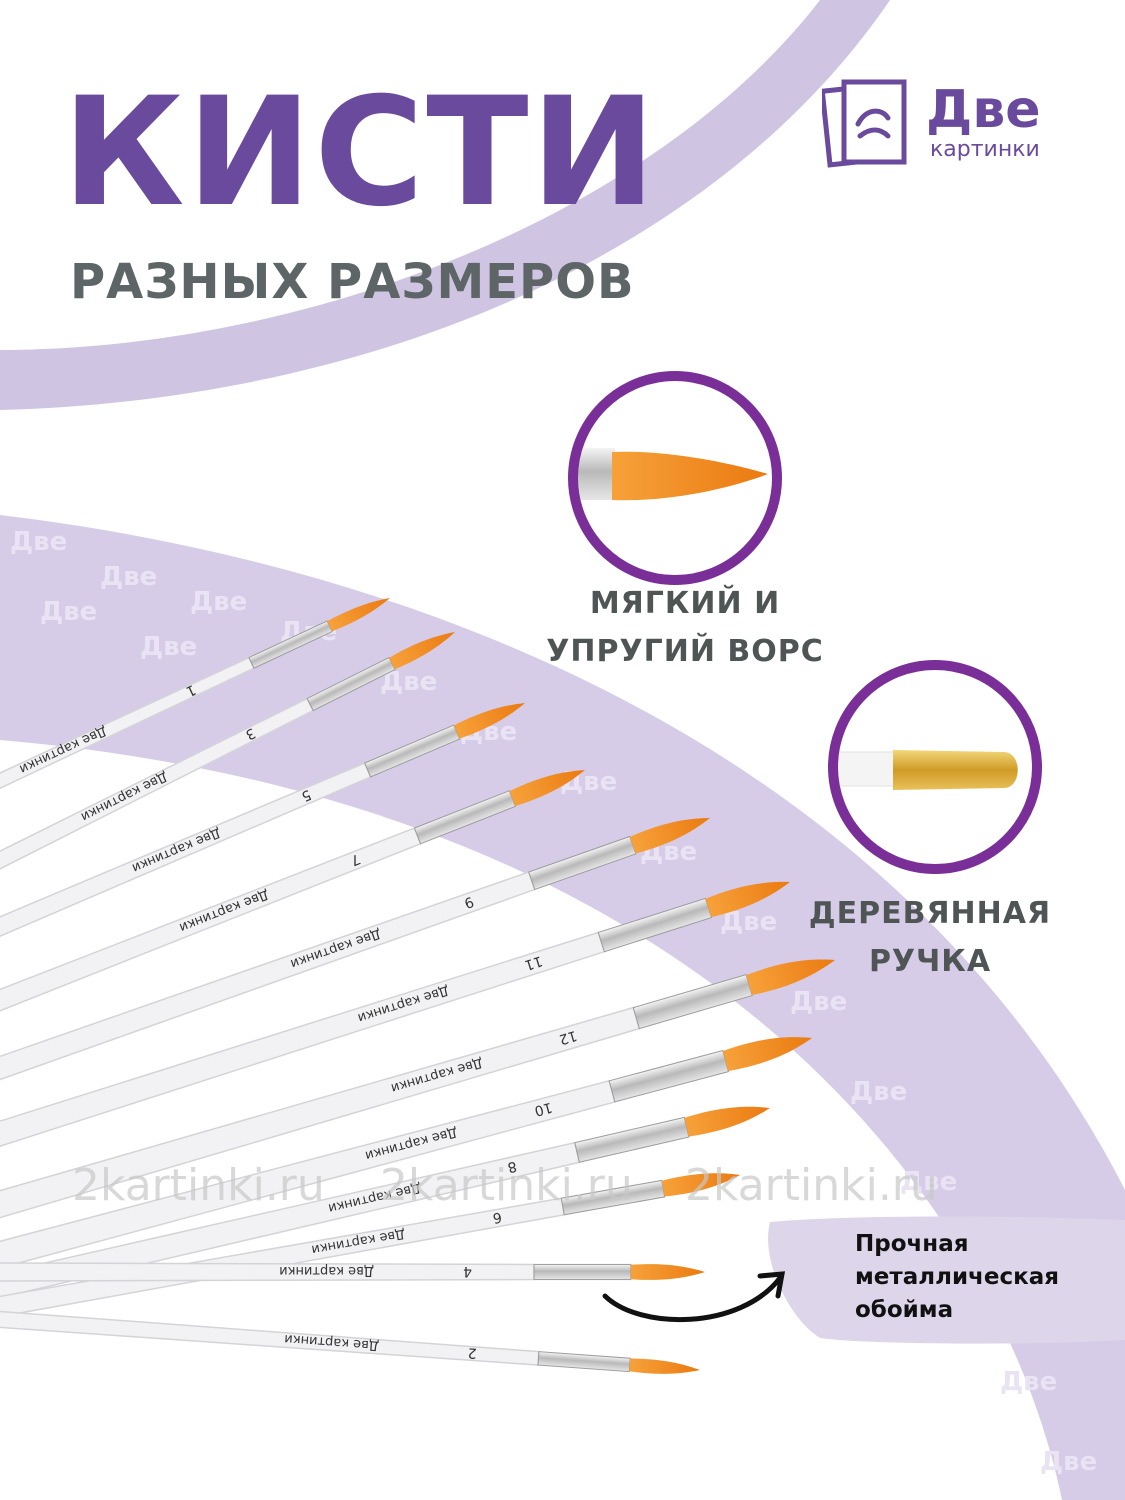 Image resolution: width=1125 pixels, height=1500 pixels. I want to click on brand-logo: Две картинки, so click(947, 124).